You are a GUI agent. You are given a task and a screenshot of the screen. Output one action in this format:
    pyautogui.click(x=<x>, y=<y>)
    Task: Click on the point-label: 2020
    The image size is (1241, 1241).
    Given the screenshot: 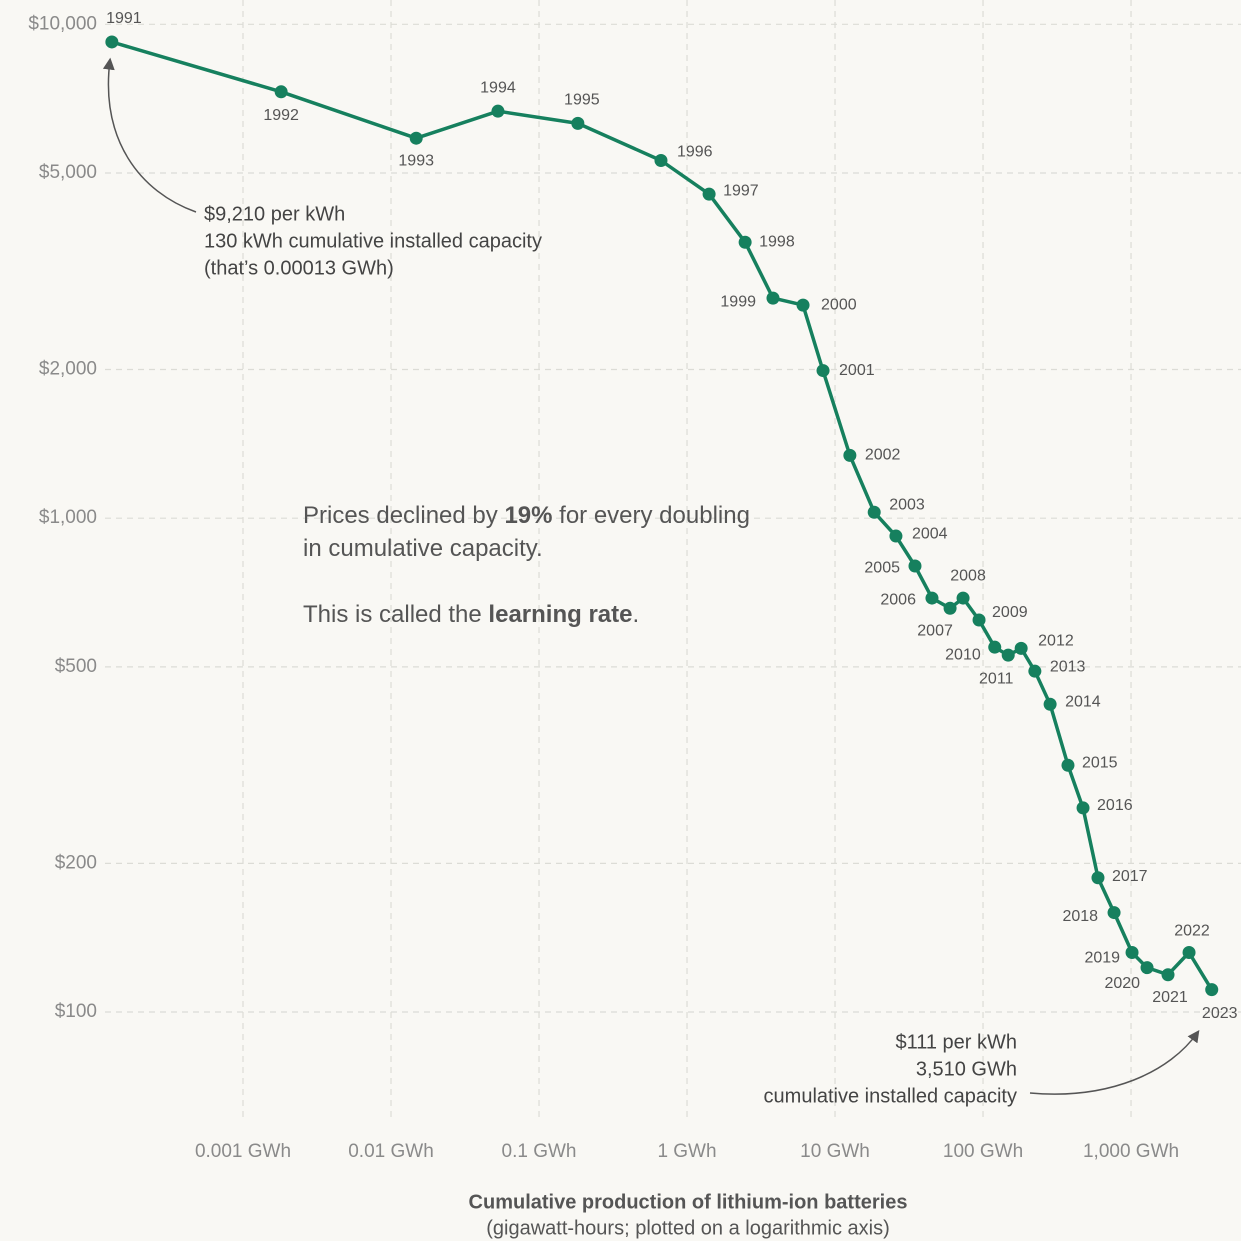 What is the action you would take?
    pyautogui.click(x=1122, y=983)
    